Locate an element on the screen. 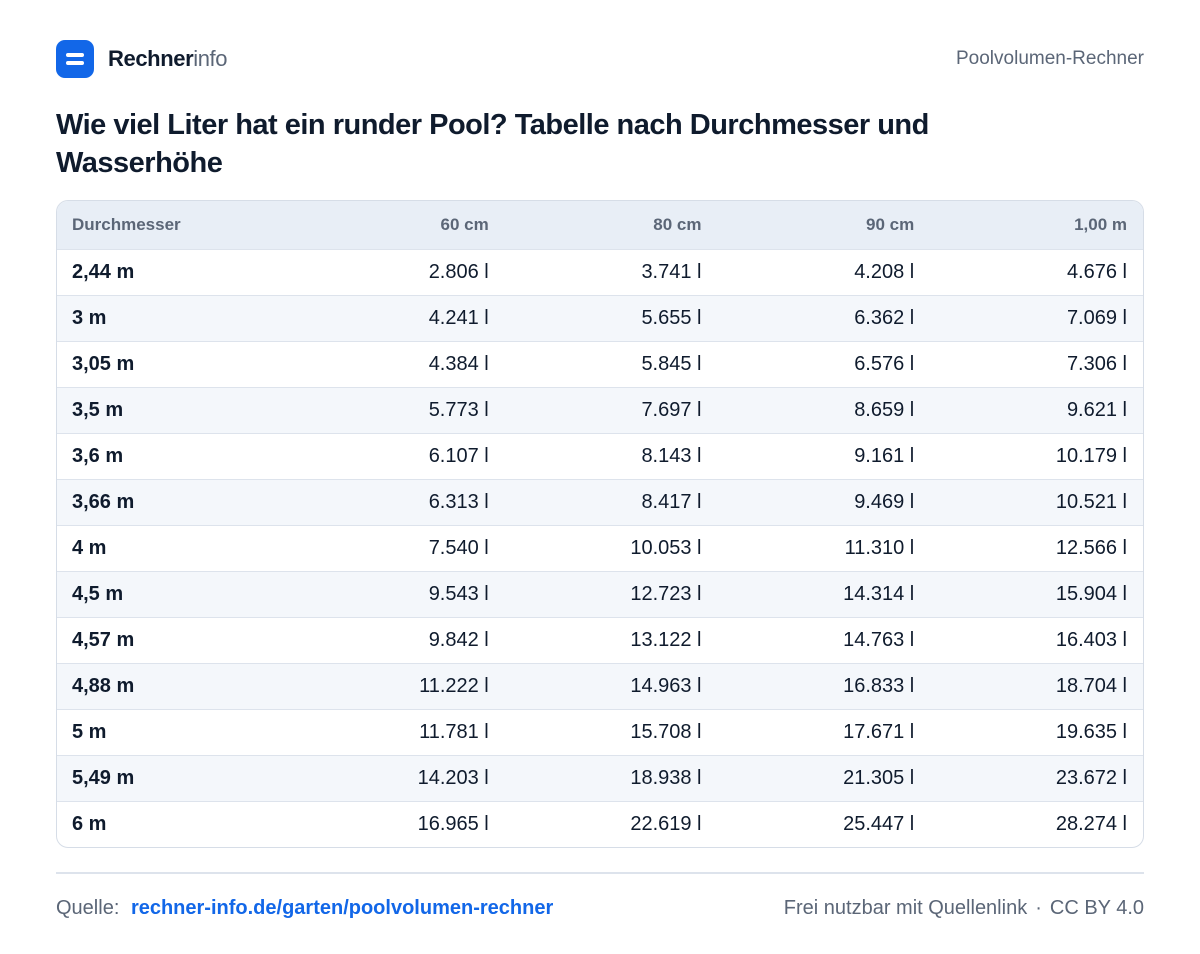  volume-cell: 4.241 l is located at coordinates (458, 317).